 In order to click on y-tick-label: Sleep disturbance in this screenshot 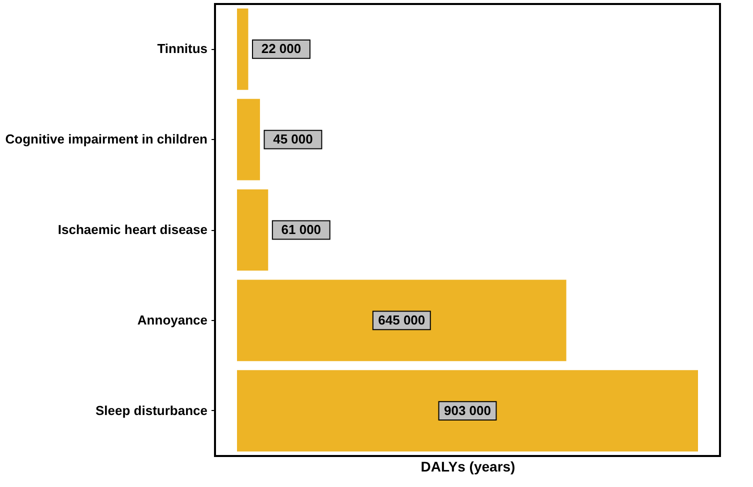, I will do `click(152, 410)`.